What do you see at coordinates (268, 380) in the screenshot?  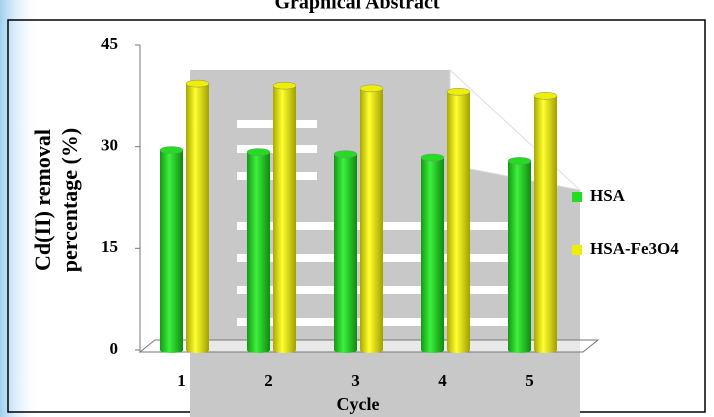 I see `x-tick-label: 2` at bounding box center [268, 380].